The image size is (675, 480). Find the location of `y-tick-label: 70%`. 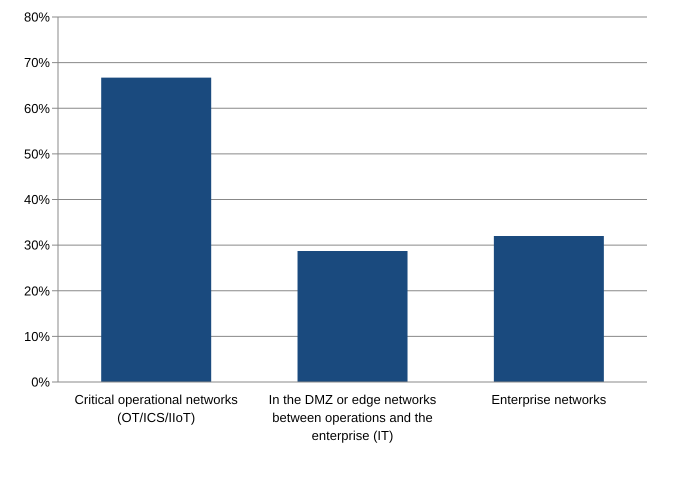

y-tick-label: 70% is located at coordinates (37, 62).